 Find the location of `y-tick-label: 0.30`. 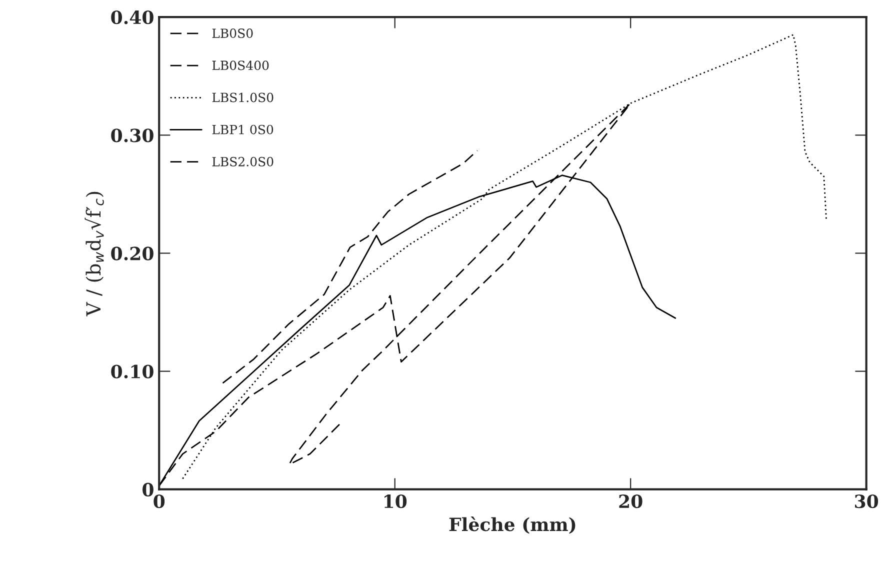

y-tick-label: 0.30 is located at coordinates (132, 135).